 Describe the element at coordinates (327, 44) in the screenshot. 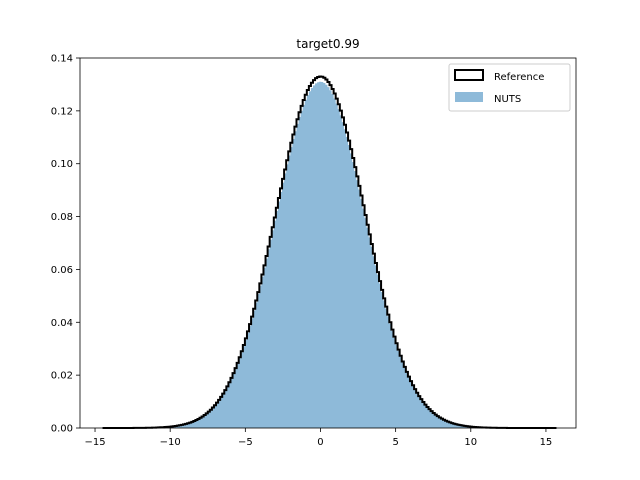

I see `chart-title: target0.99` at that location.